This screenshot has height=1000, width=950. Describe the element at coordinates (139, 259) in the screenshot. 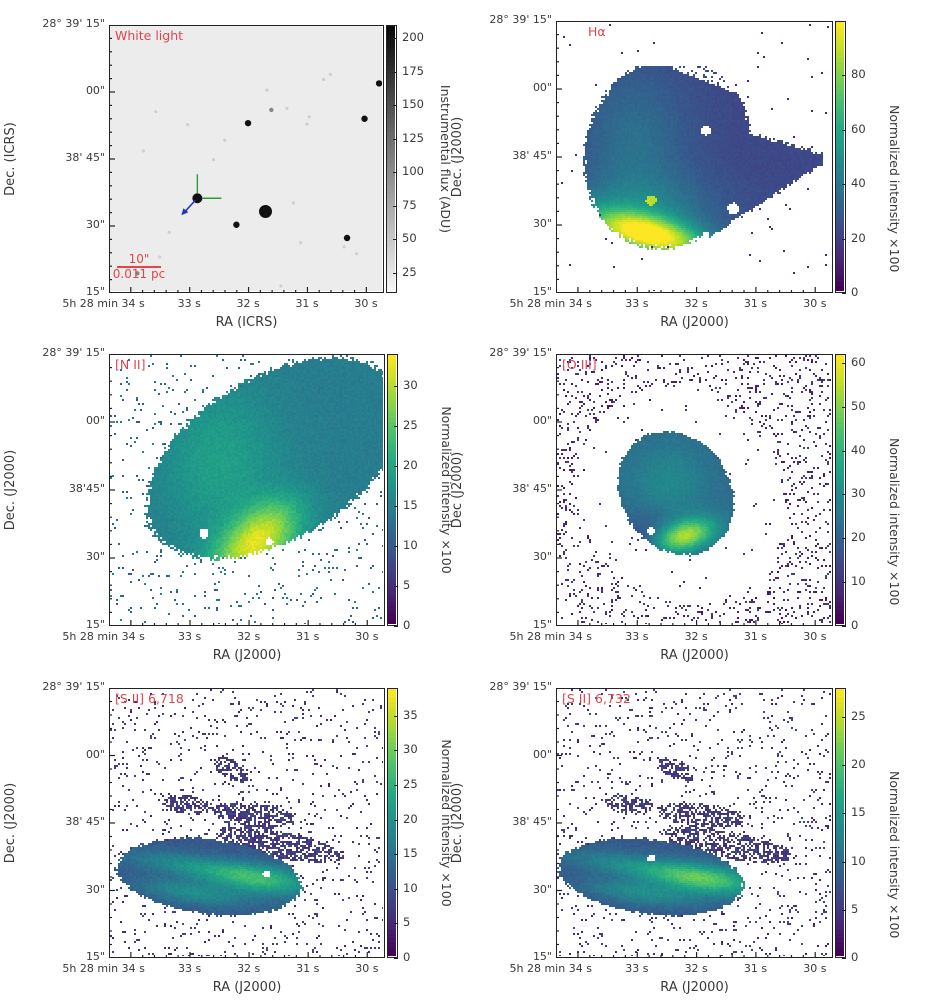

I see `scale-angular: 10"` at that location.